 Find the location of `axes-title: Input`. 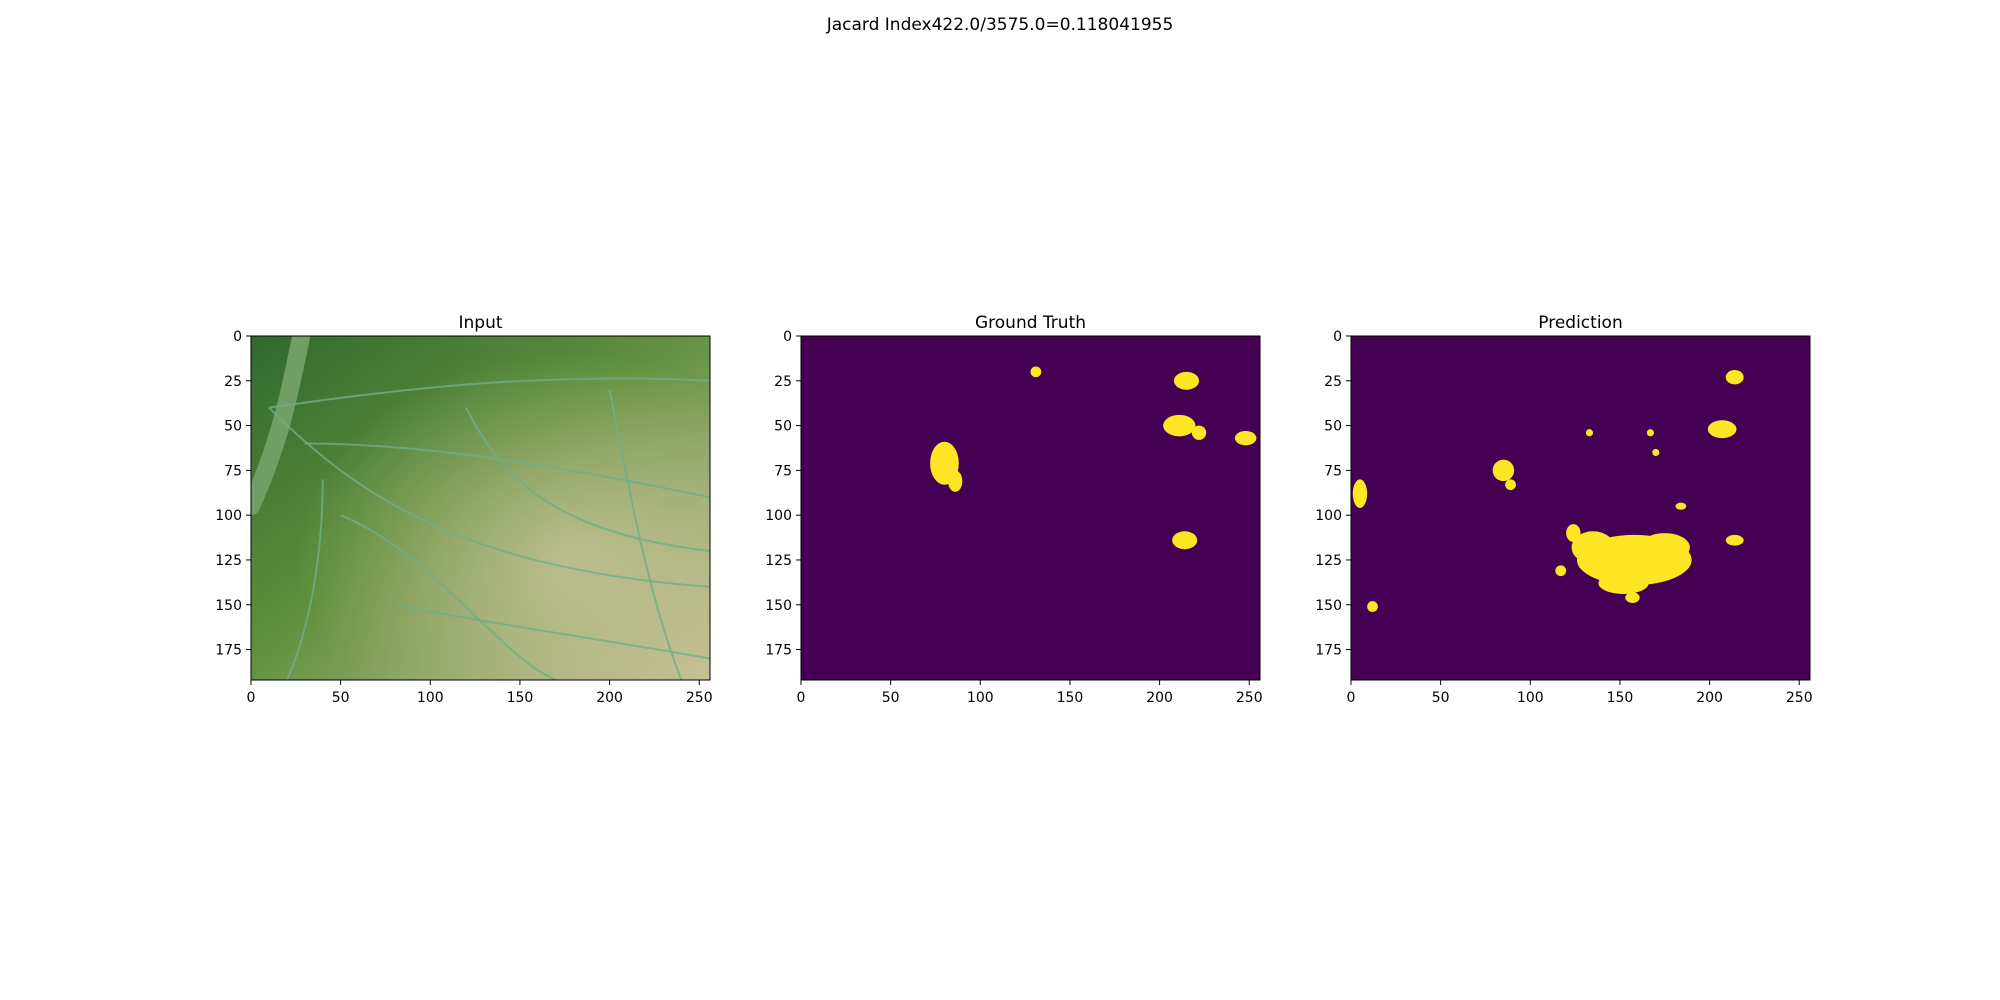

axes-title: Input is located at coordinates (480, 323).